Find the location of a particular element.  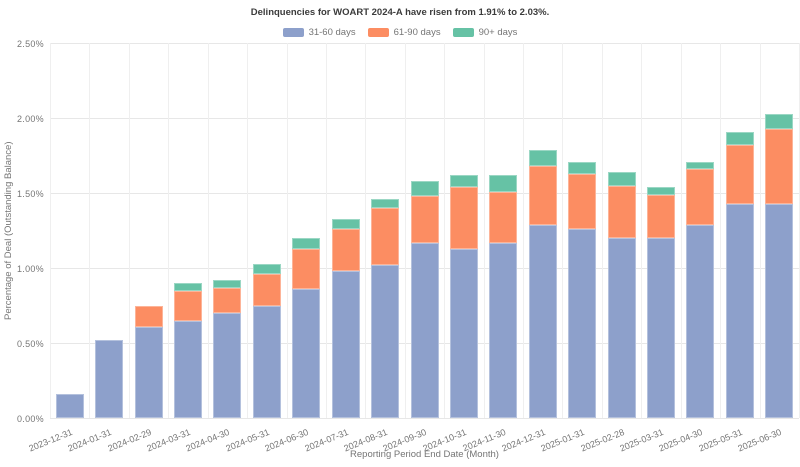

y-tick-label: 0.50% is located at coordinates (30, 343).